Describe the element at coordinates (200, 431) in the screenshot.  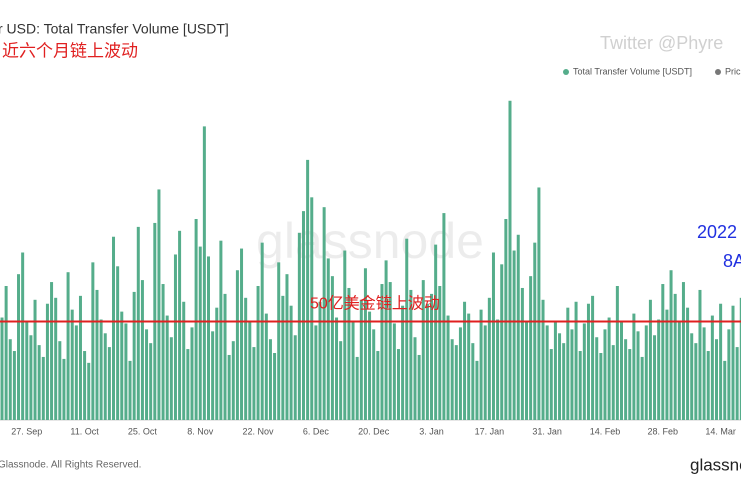
I see `x-tick-label: 8. Nov` at that location.